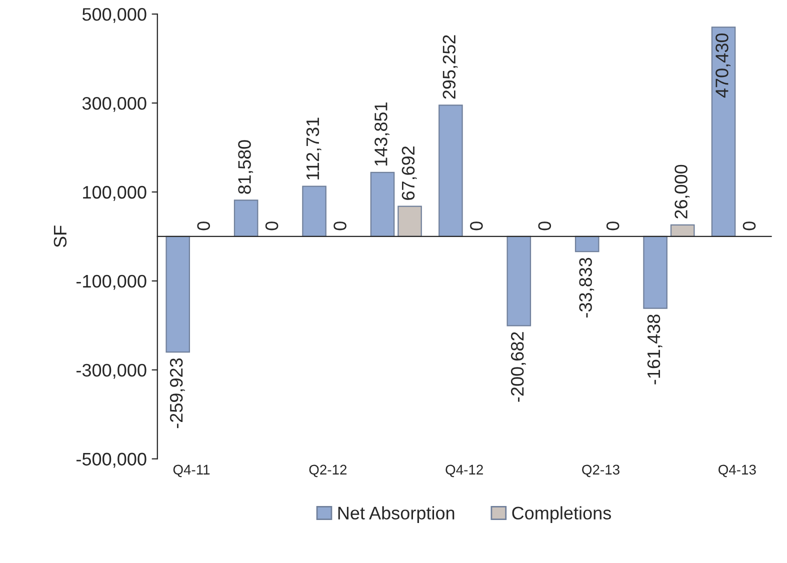  Describe the element at coordinates (114, 104) in the screenshot. I see `y-tick-label: 300,000` at that location.